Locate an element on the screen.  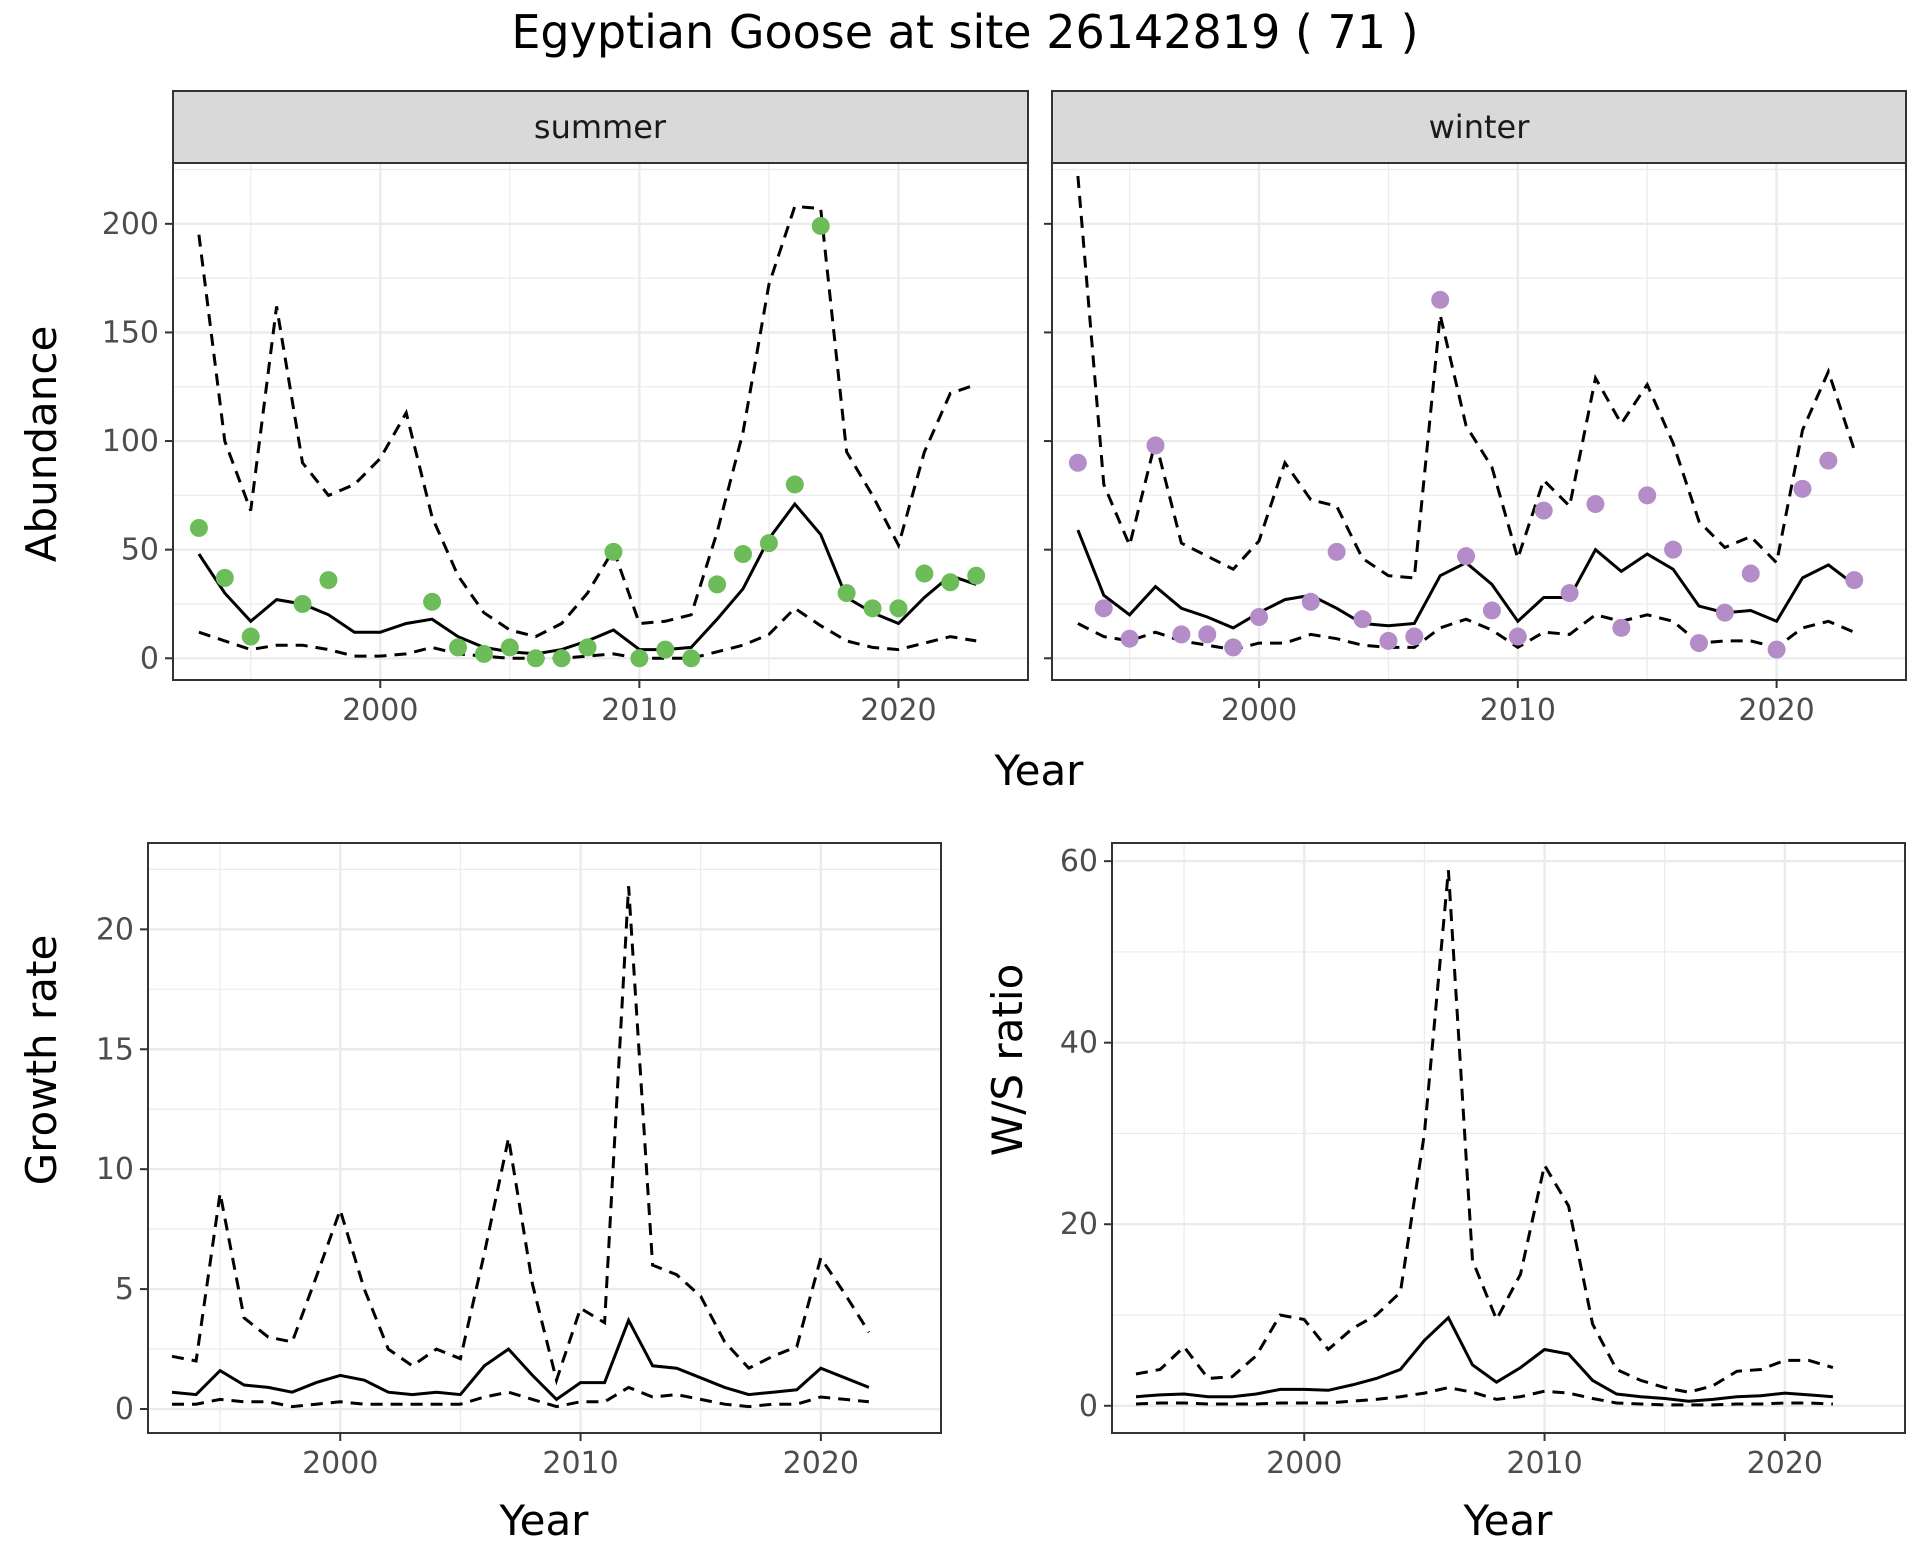
growth-x-tick-label: 2000 is located at coordinates (340, 1463).